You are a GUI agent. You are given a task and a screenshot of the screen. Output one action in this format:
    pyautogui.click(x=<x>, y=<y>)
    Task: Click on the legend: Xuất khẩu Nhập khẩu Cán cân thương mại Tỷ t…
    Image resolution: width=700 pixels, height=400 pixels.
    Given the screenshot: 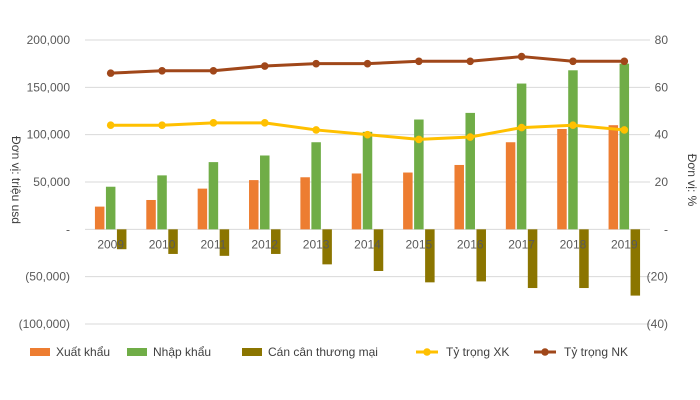 What is the action you would take?
    pyautogui.click(x=329, y=352)
    